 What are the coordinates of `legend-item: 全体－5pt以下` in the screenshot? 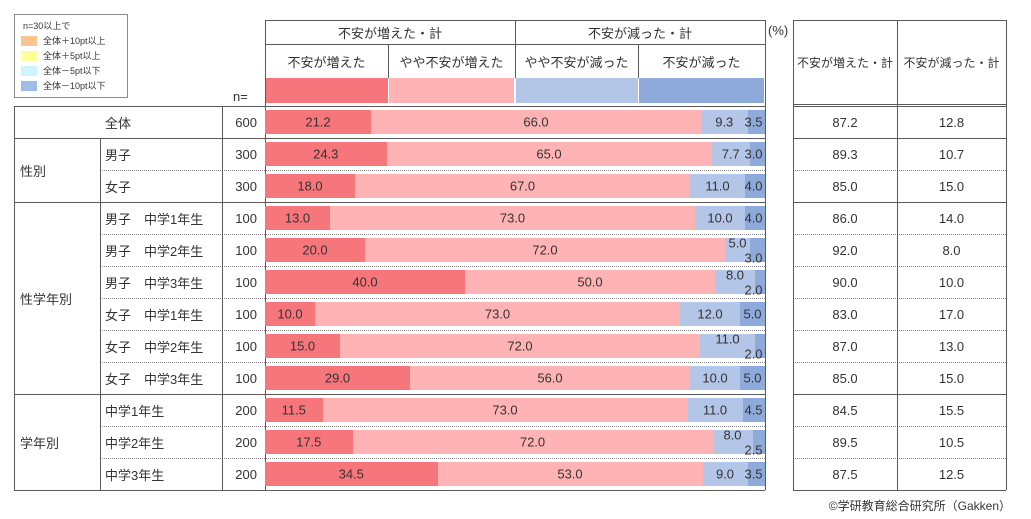 It's located at (71, 70).